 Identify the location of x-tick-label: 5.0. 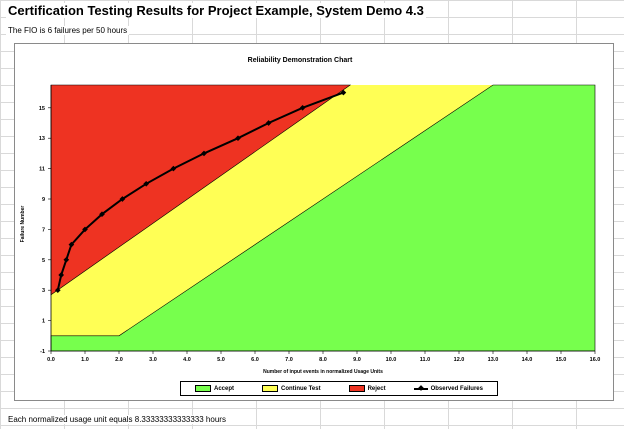
(221, 360).